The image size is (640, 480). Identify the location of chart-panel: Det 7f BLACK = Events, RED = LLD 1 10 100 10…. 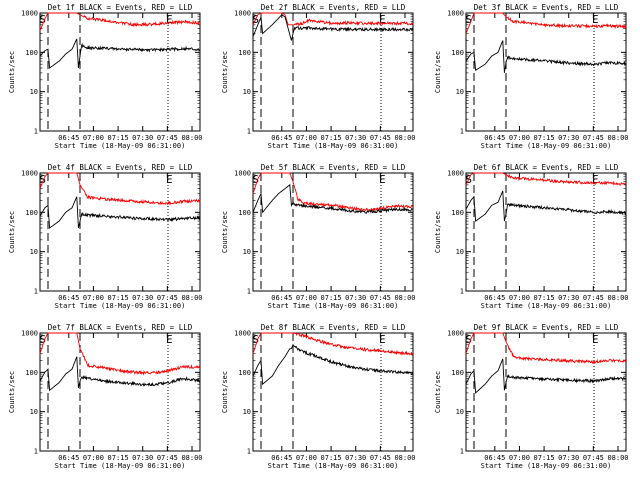
(105, 396).